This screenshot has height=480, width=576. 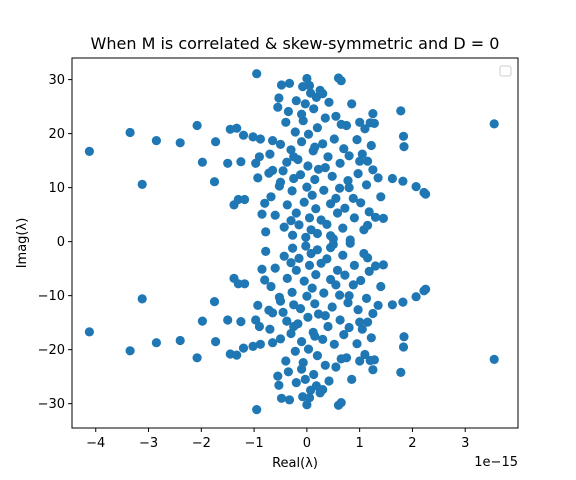 What do you see at coordinates (295, 463) in the screenshot?
I see `x-axis-label: Real(λ)` at bounding box center [295, 463].